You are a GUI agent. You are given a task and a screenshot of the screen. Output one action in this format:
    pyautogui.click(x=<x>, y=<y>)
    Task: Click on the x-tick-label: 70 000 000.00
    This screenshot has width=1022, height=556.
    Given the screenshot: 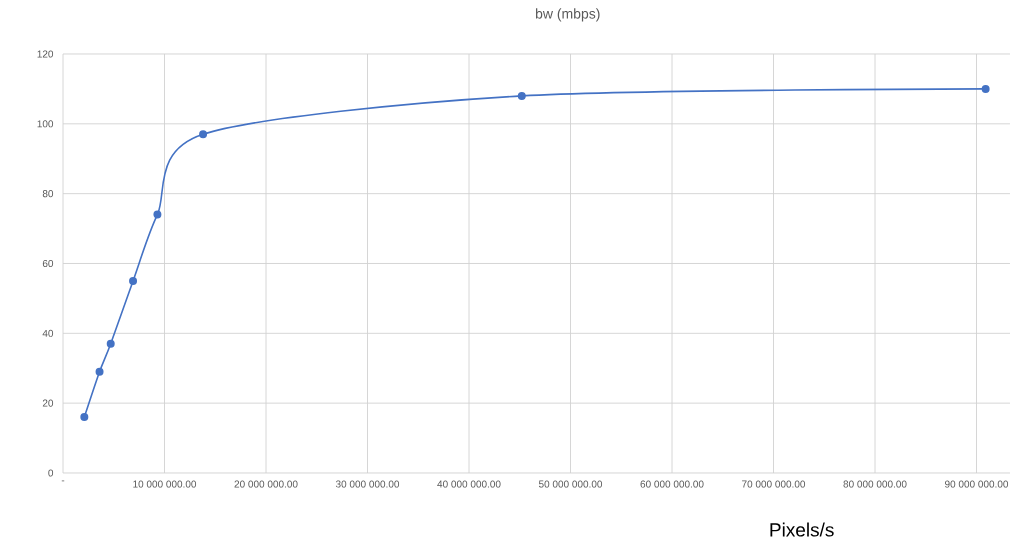 What is the action you would take?
    pyautogui.click(x=774, y=484)
    